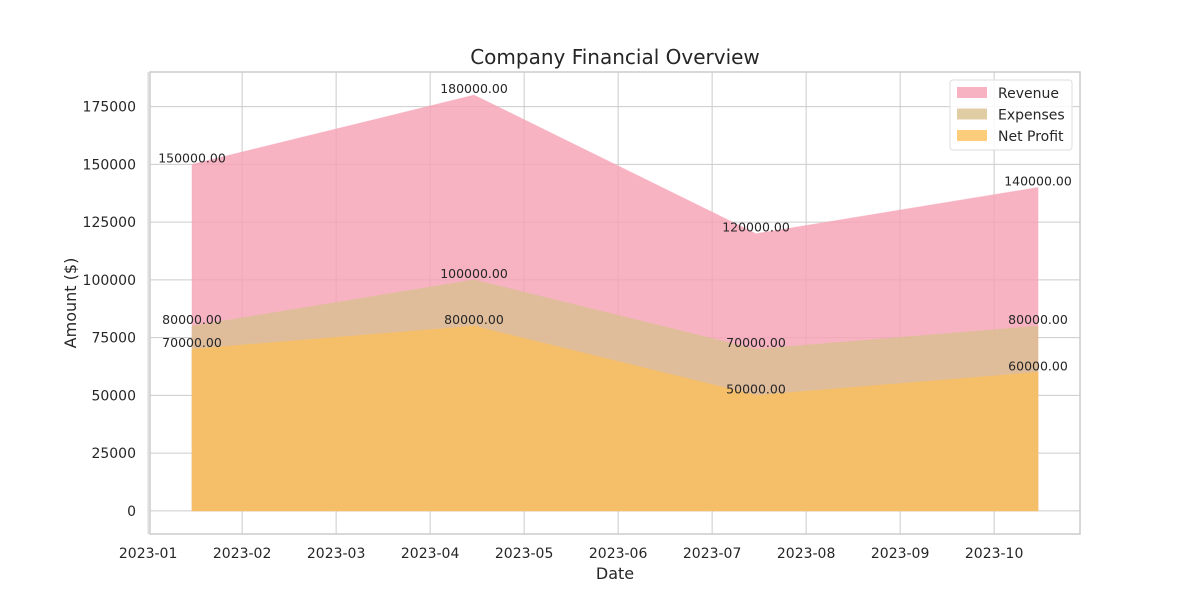 The width and height of the screenshot is (1200, 600). Describe the element at coordinates (192, 157) in the screenshot. I see `data-label: 150000.00` at that location.